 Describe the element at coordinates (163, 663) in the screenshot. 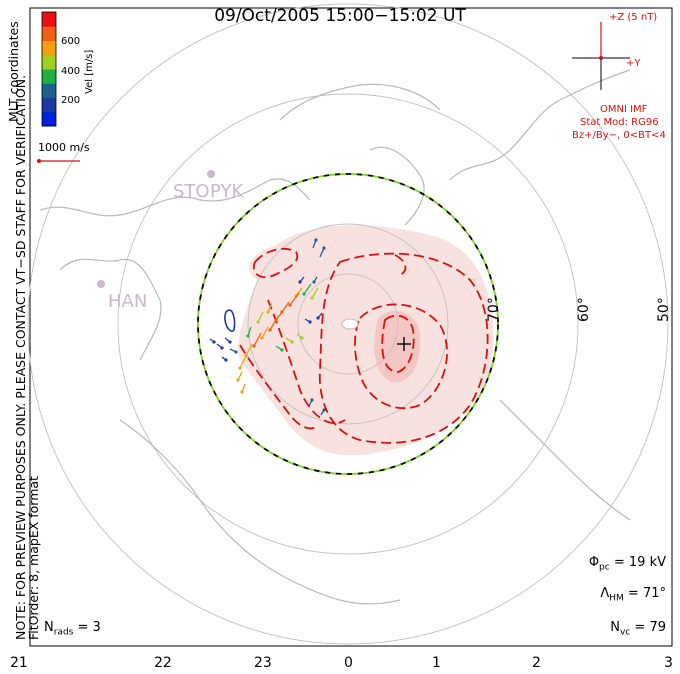

I see `mlt-label: 22` at that location.